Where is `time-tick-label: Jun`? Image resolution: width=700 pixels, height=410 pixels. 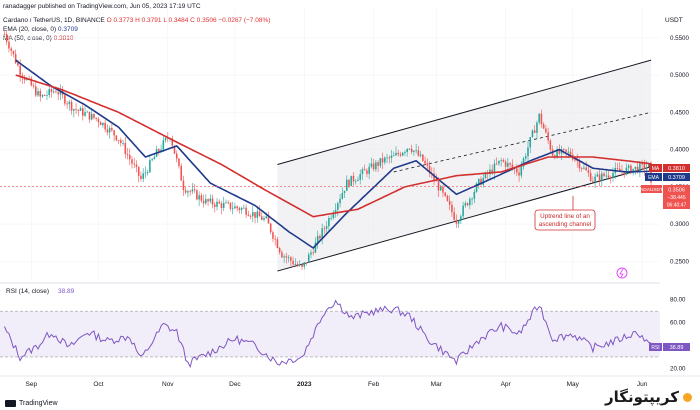
time-tick-label: Jun is located at coordinates (642, 384).